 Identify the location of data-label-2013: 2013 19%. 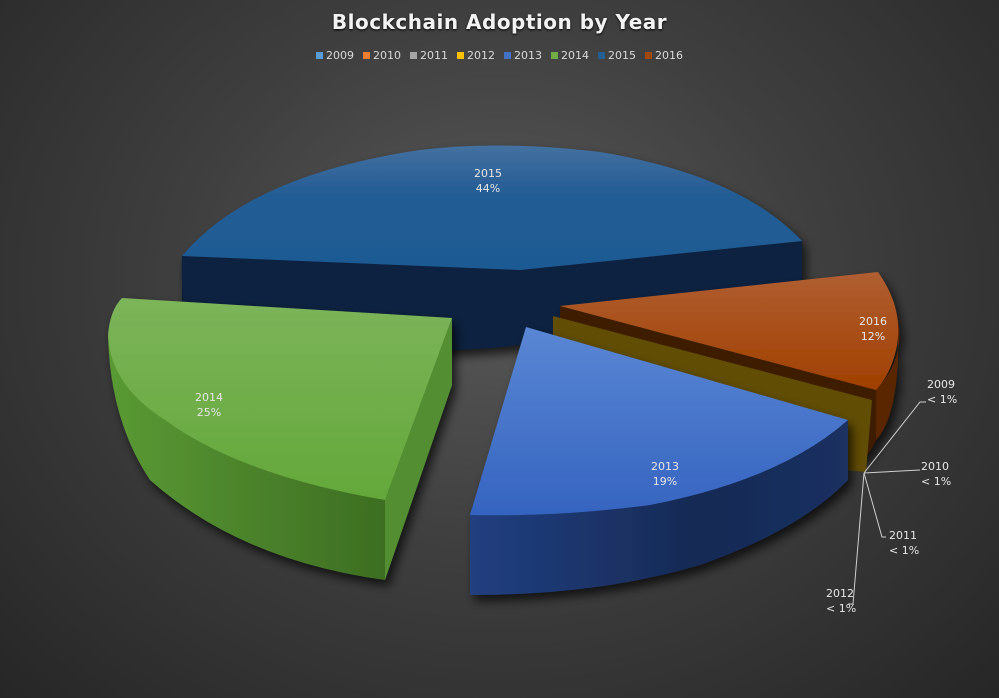
(665, 474).